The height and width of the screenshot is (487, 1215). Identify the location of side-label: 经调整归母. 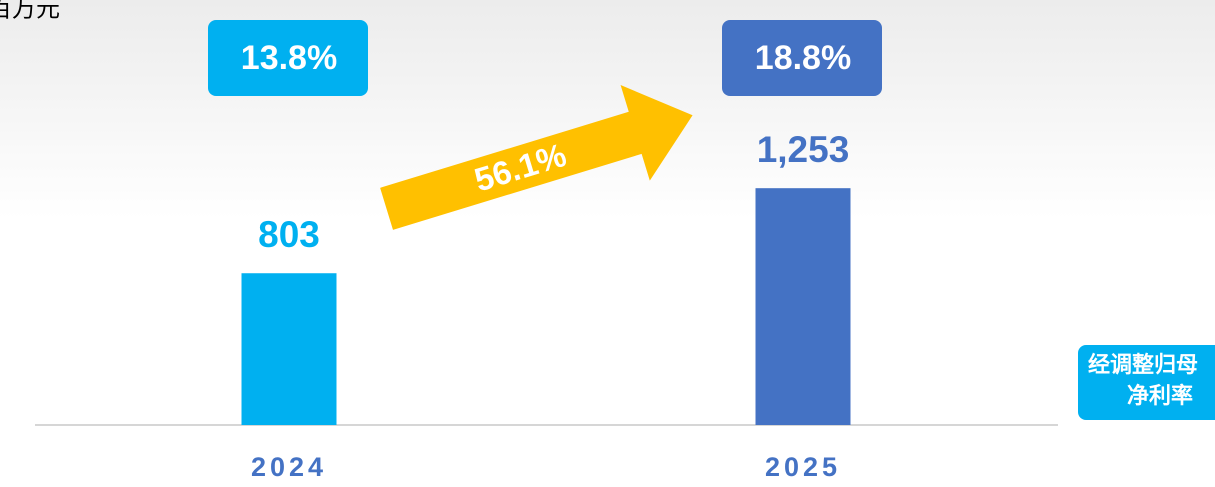
(1143, 364).